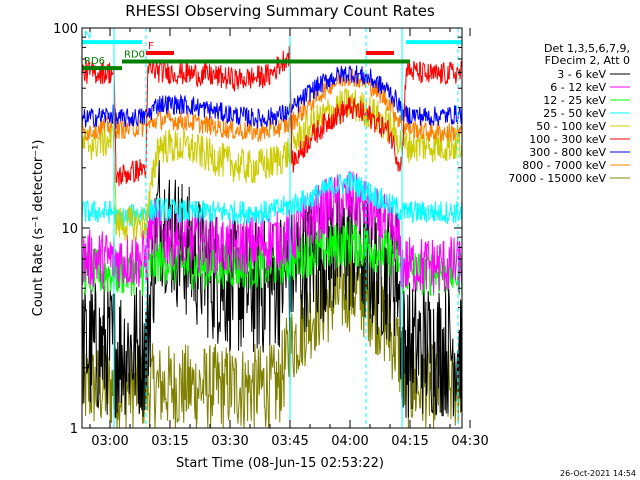 The image size is (640, 480). Describe the element at coordinates (587, 48) in the screenshot. I see `legend-header: Det 1,3,5,6,7,9,` at that location.